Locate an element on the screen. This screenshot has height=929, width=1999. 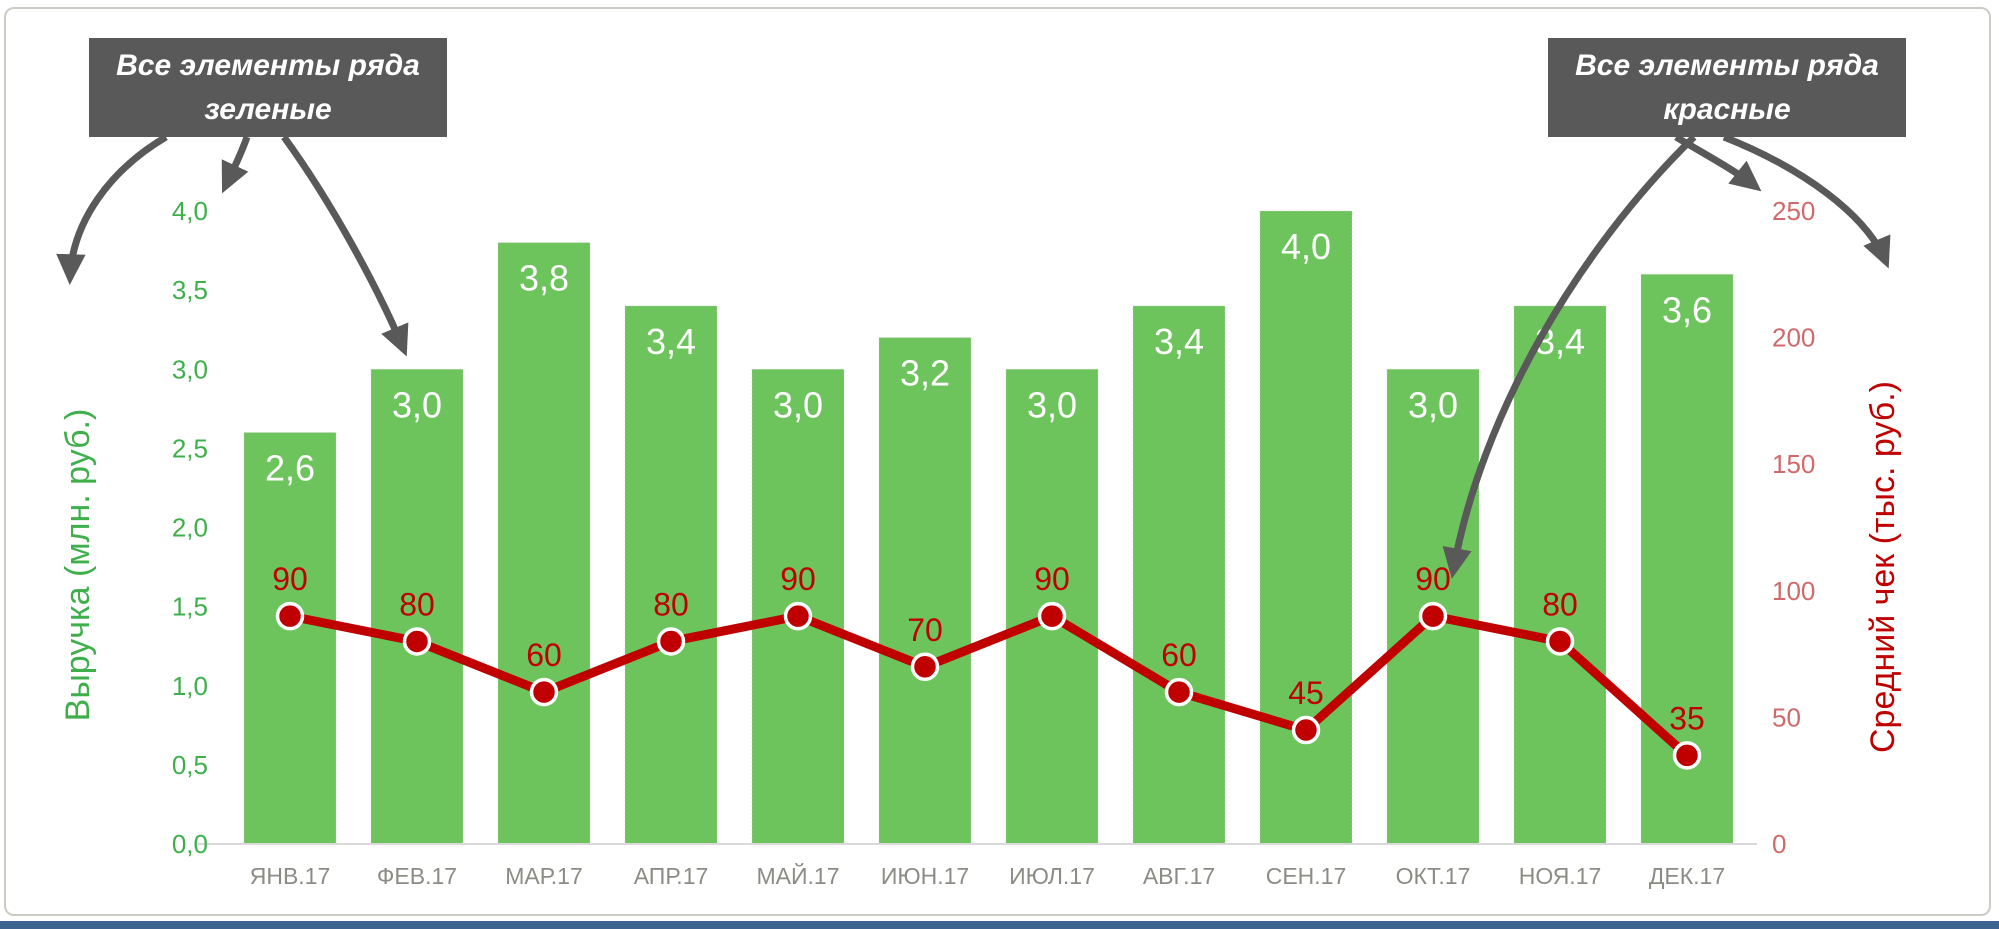
bar-МАР.17 is located at coordinates (544, 543).